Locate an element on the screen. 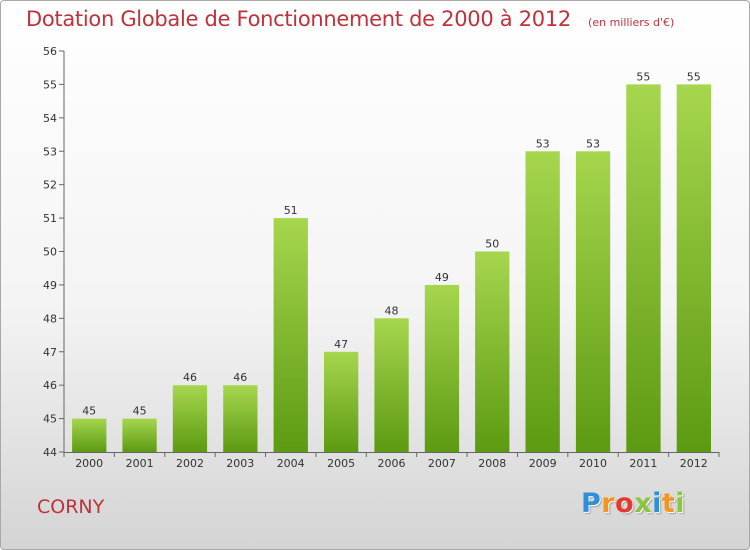 The height and width of the screenshot is (550, 750). x-tick-label: 2010 is located at coordinates (593, 463).